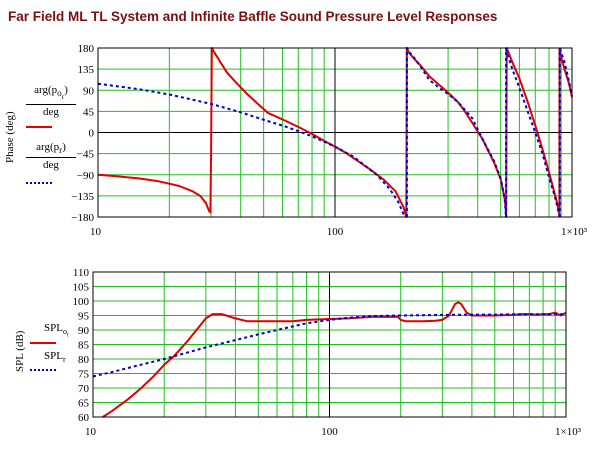  What do you see at coordinates (84, 360) in the screenshot?
I see `bottom-y-tick-label: 80` at bounding box center [84, 360].